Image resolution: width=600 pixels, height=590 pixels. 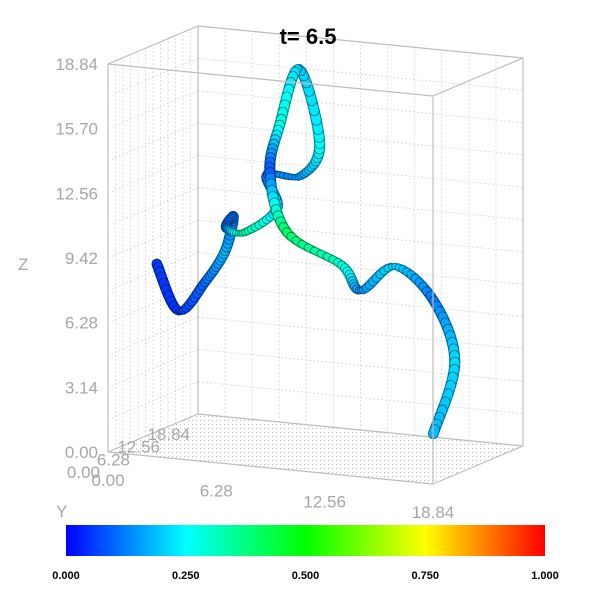 I want to click on chart-title: t= 6.5, so click(x=308, y=36).